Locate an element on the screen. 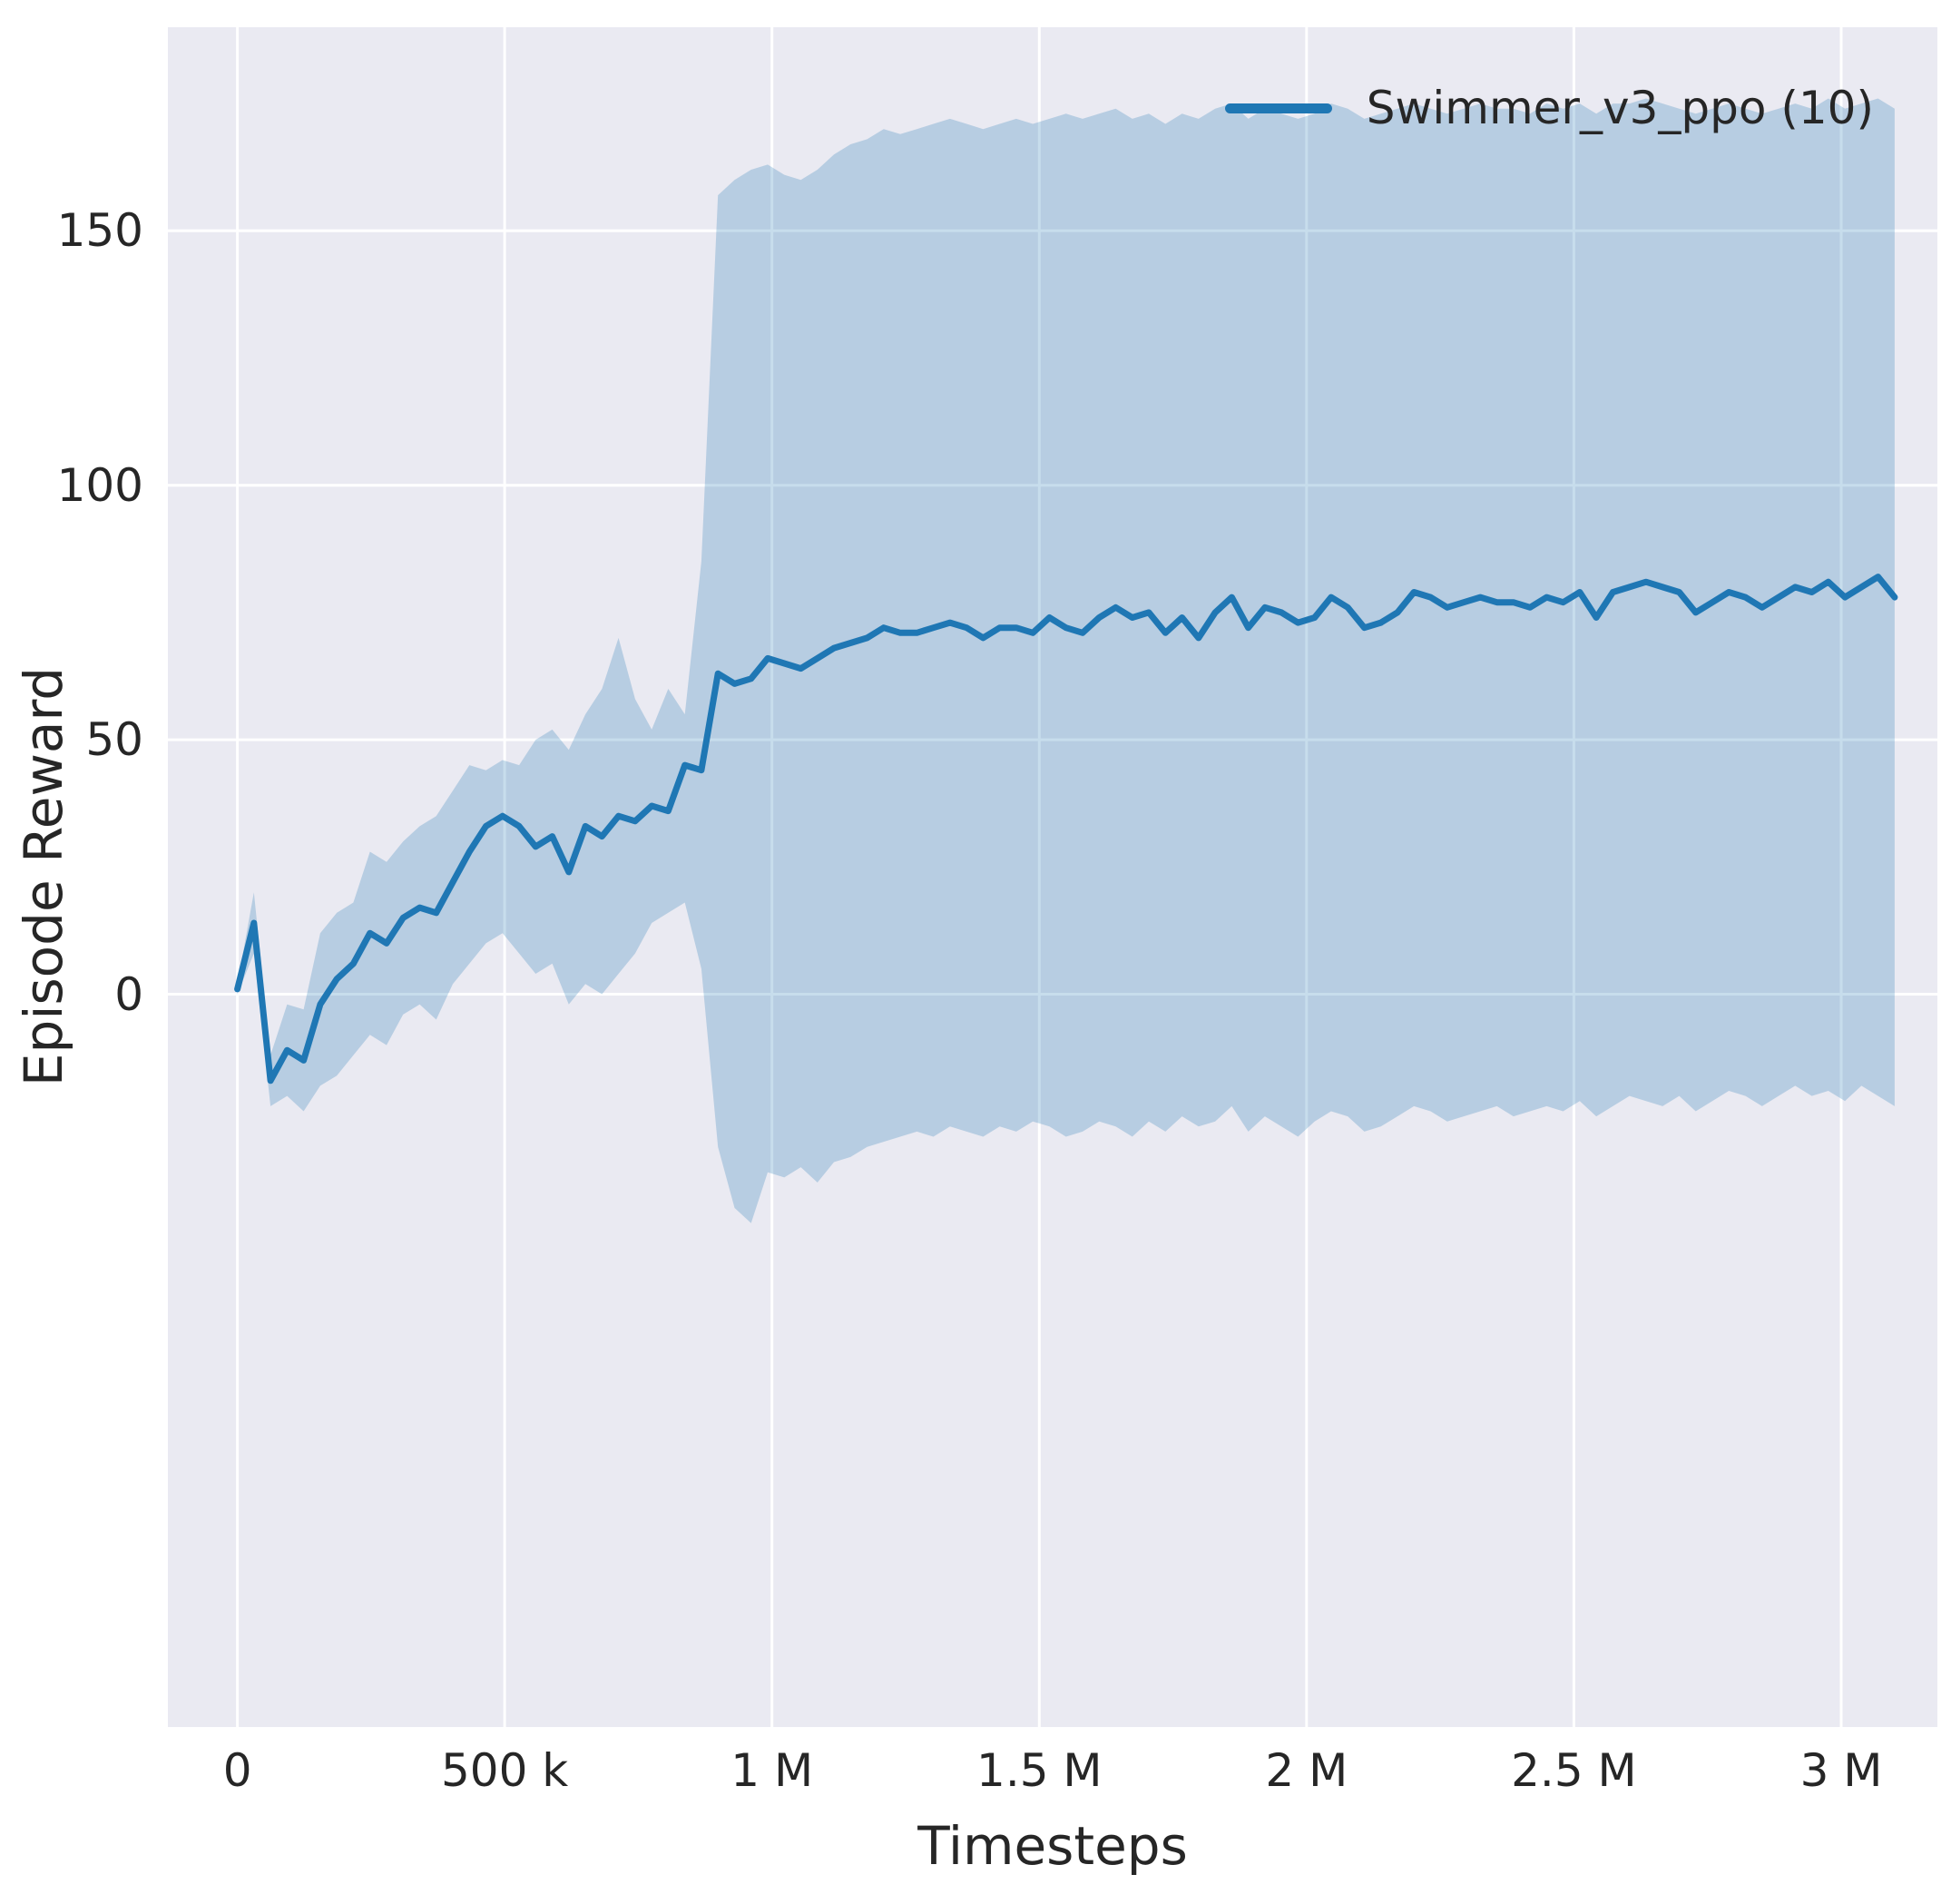 The width and height of the screenshot is (1951, 1904). x-tick-label: 0 is located at coordinates (237, 1771).